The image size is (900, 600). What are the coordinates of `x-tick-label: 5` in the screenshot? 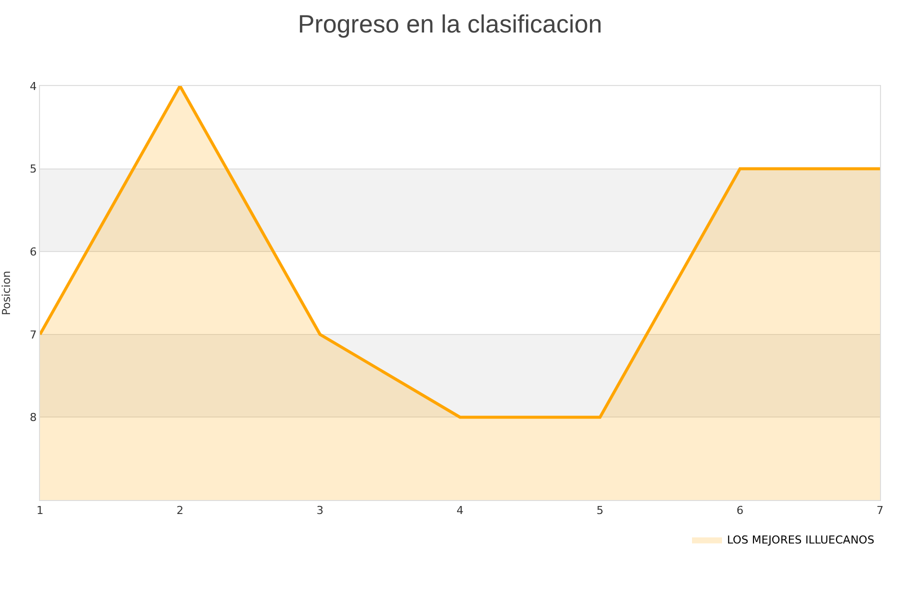 It's located at (600, 511).